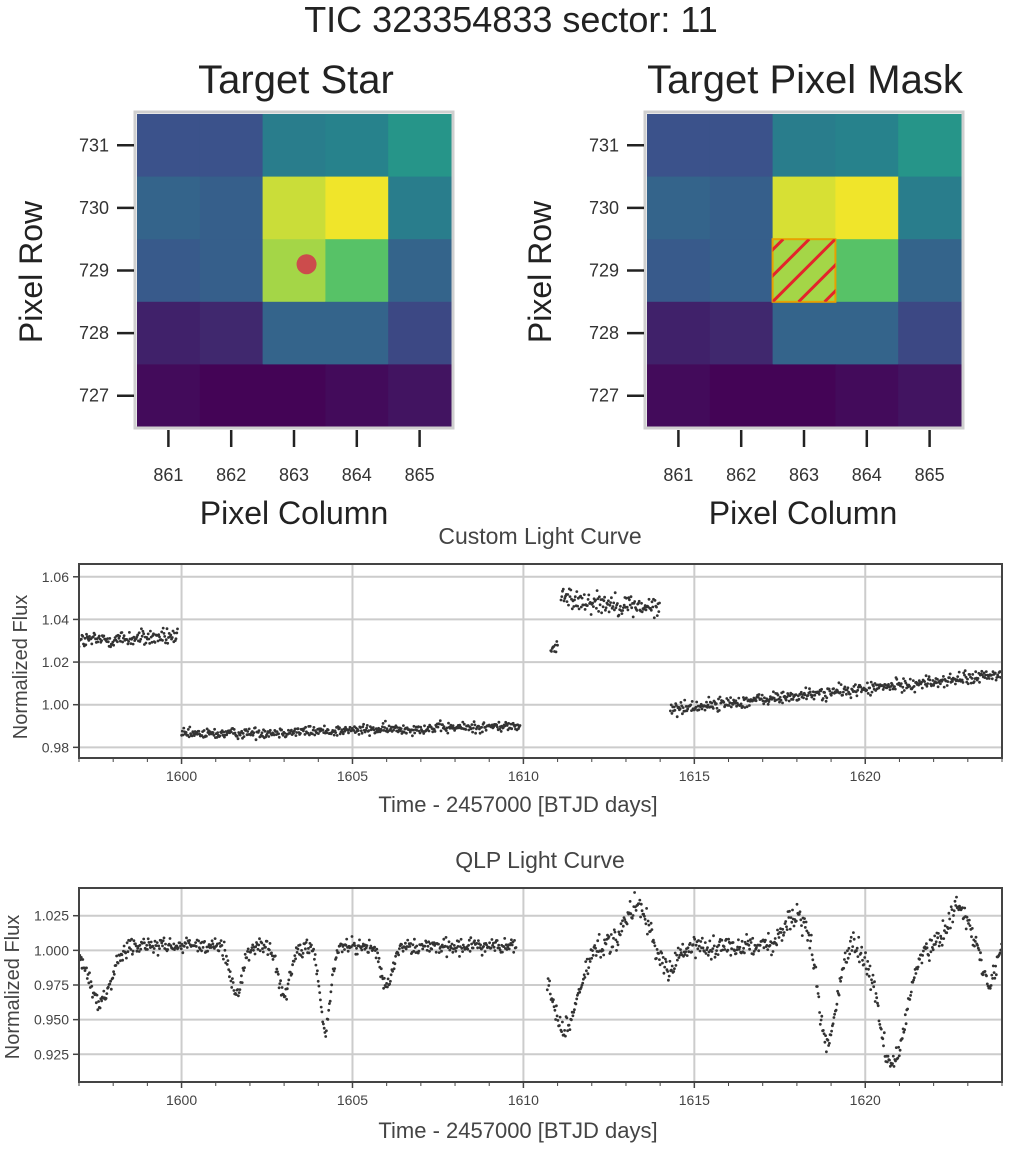 Image resolution: width=1013 pixels, height=1151 pixels. Describe the element at coordinates (55, 577) in the screenshot. I see `y-tick-label: 1.06` at that location.